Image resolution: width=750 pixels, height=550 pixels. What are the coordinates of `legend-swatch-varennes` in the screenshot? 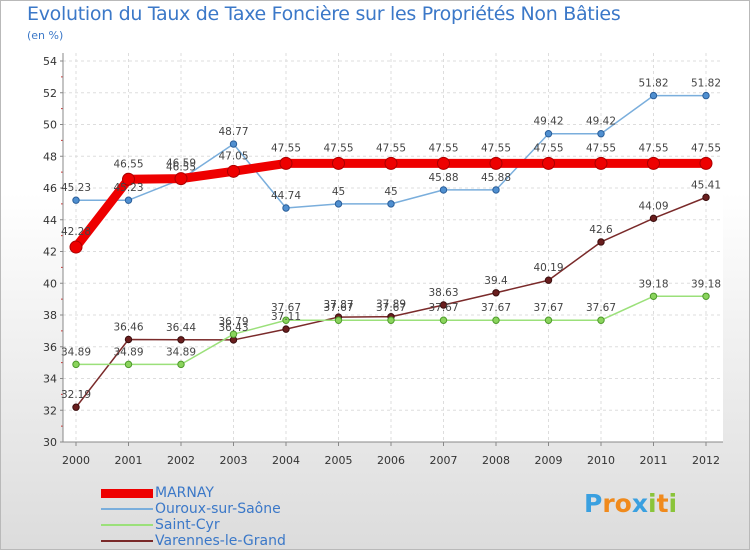 It's located at (127, 541).